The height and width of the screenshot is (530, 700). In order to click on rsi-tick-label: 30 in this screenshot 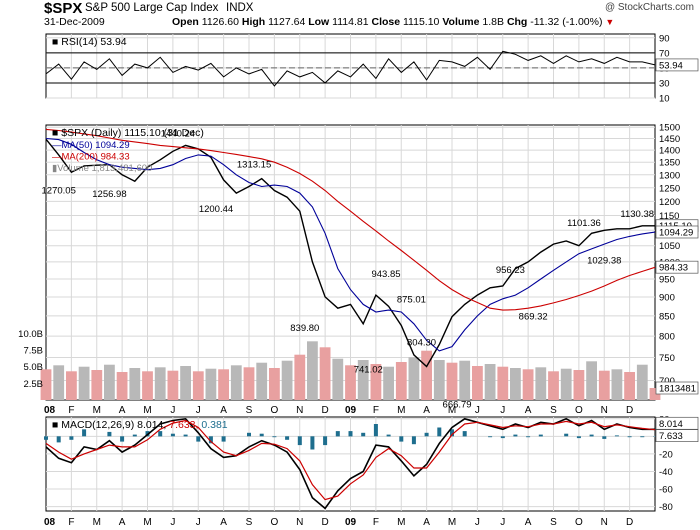, I will do `click(664, 83)`.